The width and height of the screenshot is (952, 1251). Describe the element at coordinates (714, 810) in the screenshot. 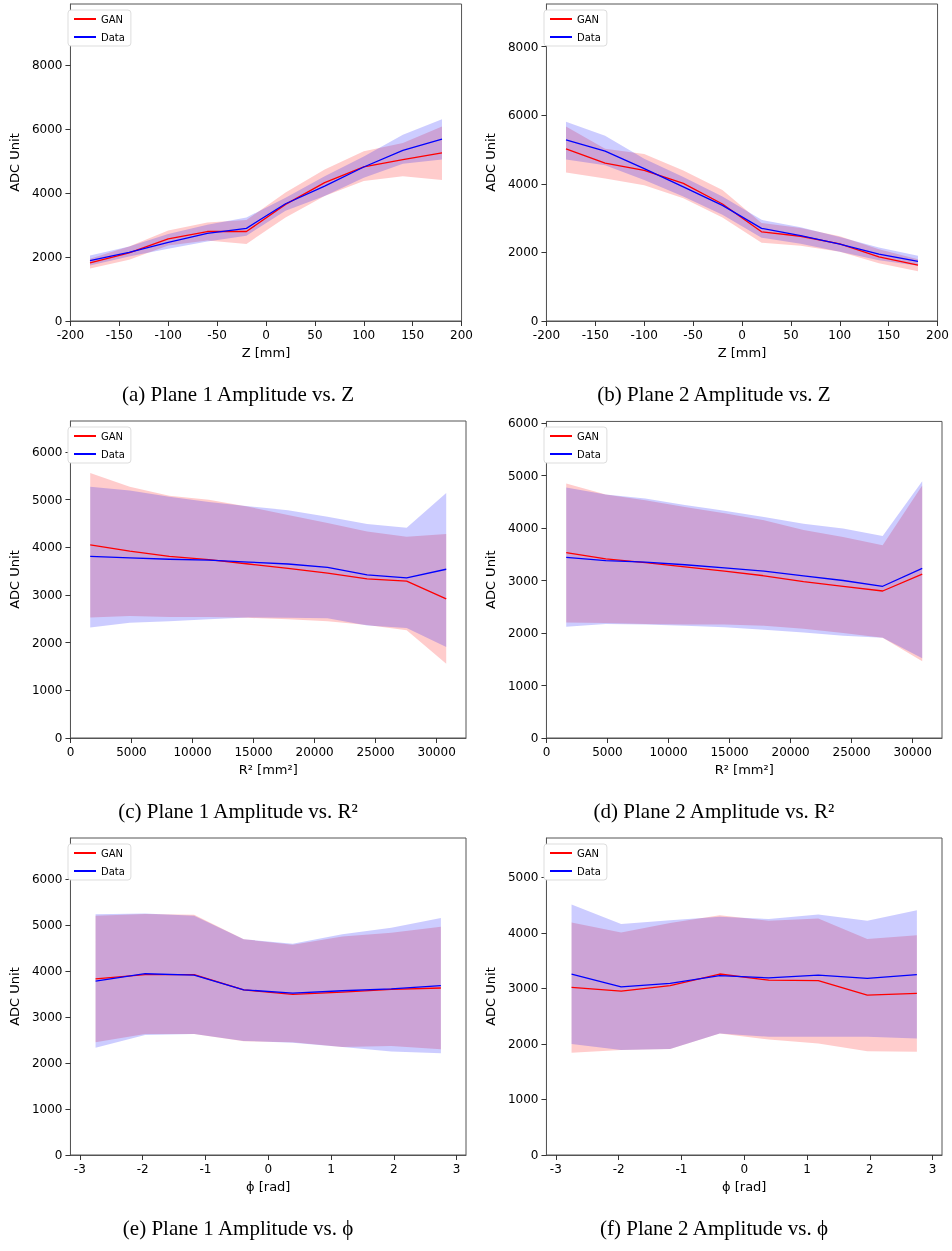

I see `text: (d) Plane 2 Amplitude vs. R²` at that location.